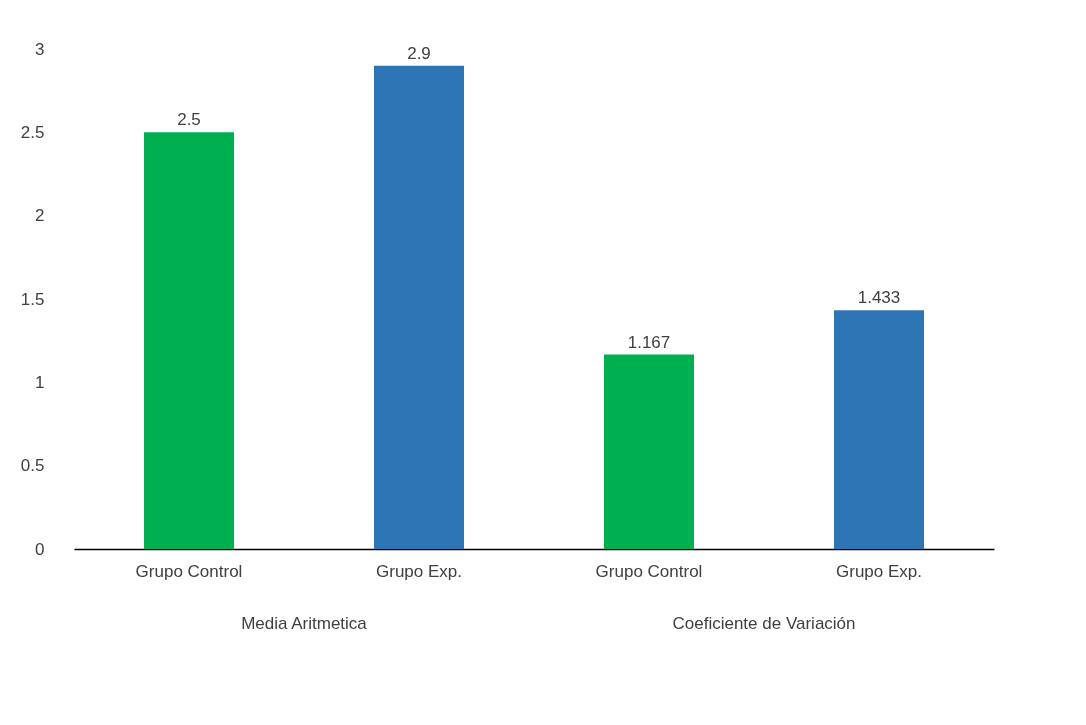  Describe the element at coordinates (879, 298) in the screenshot. I see `data-label: 1.433` at that location.